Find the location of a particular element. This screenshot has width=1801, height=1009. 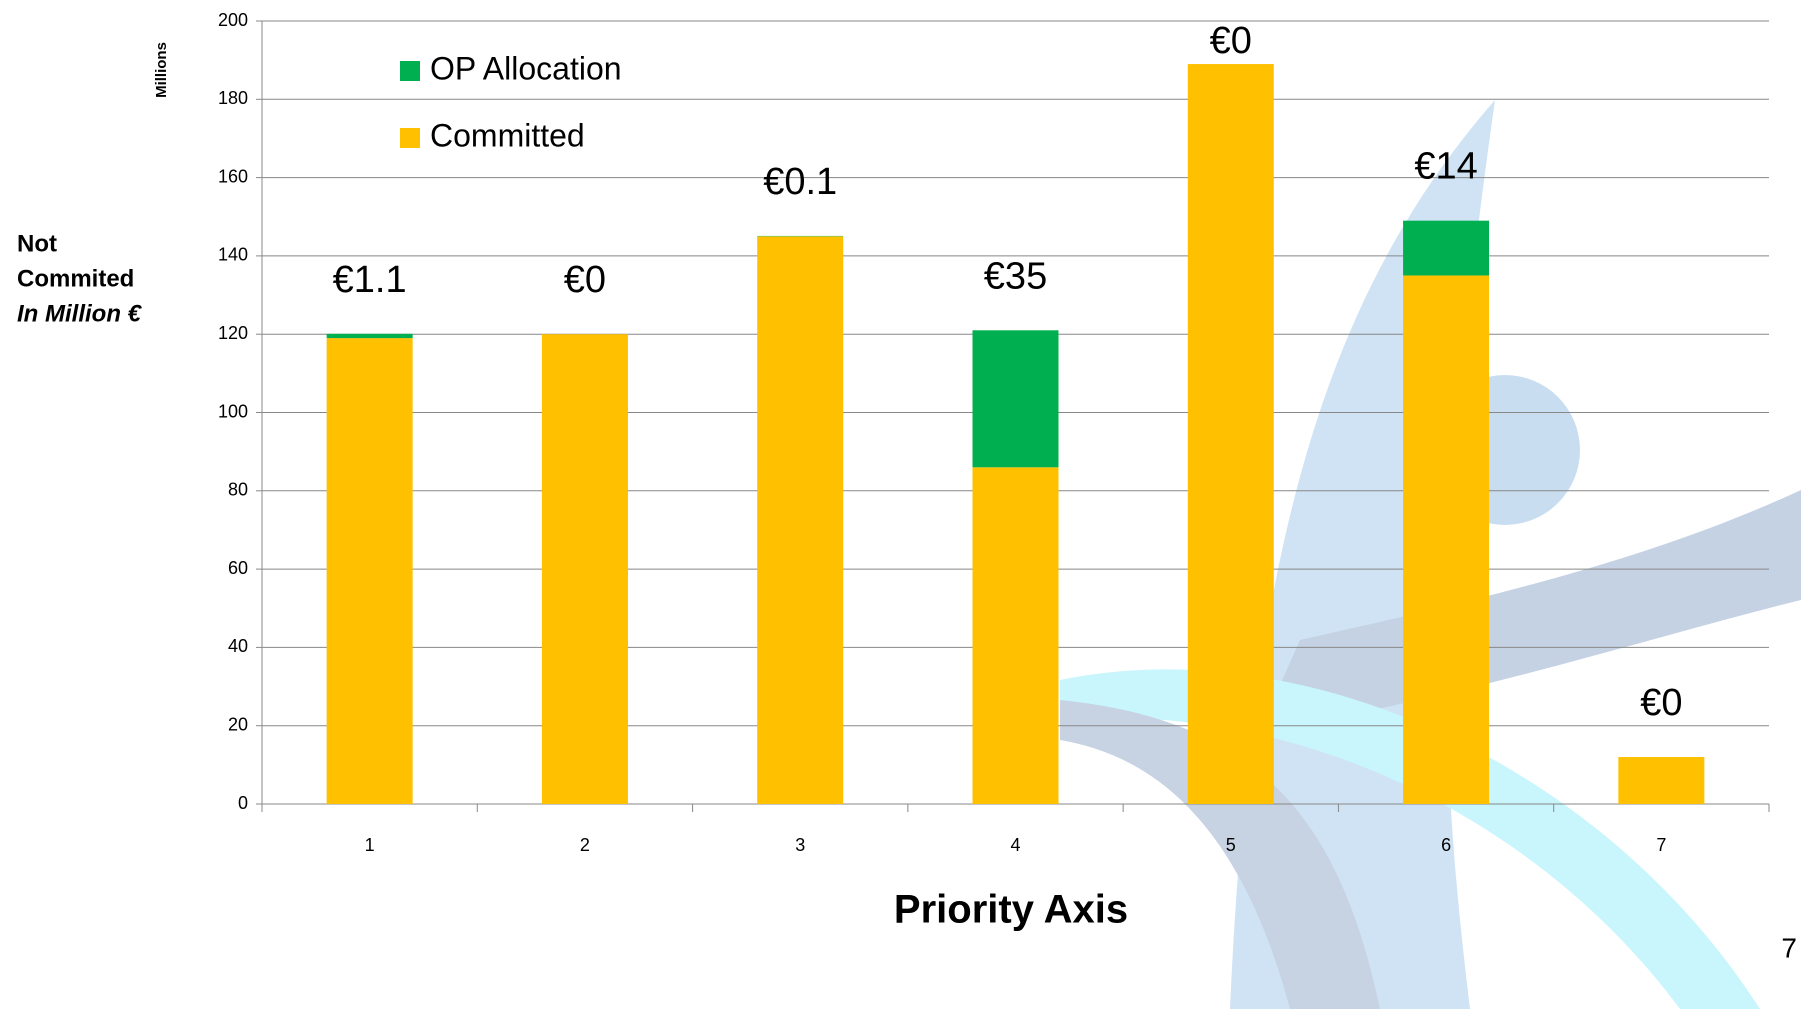

y-tick-label: 20 is located at coordinates (238, 724).